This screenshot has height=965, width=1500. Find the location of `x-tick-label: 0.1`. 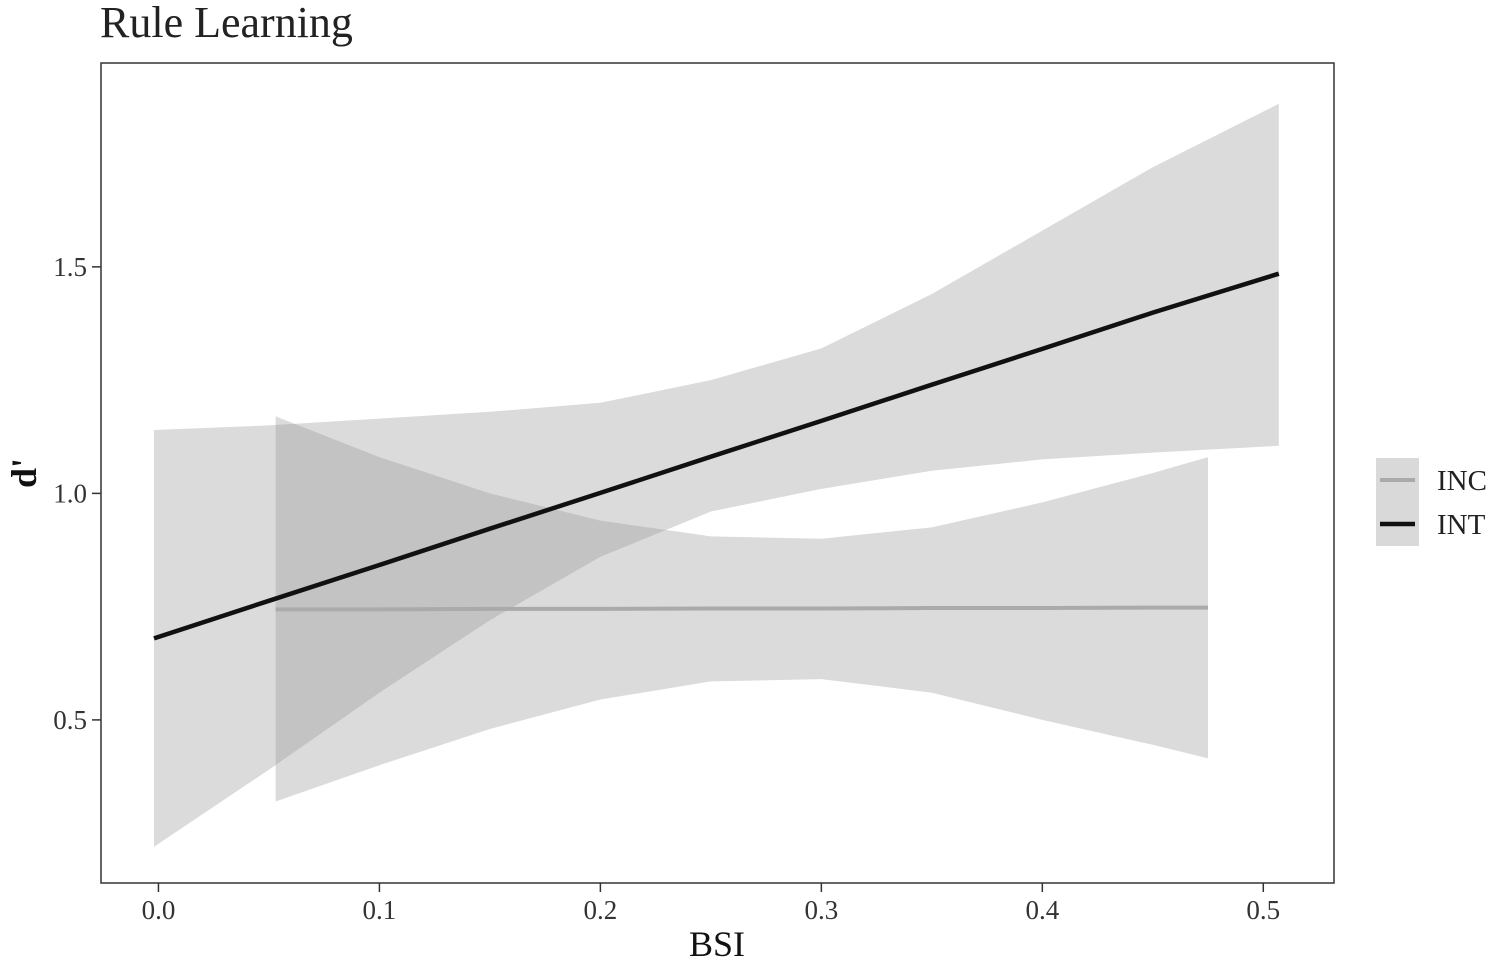

x-tick-label: 0.1 is located at coordinates (380, 910).